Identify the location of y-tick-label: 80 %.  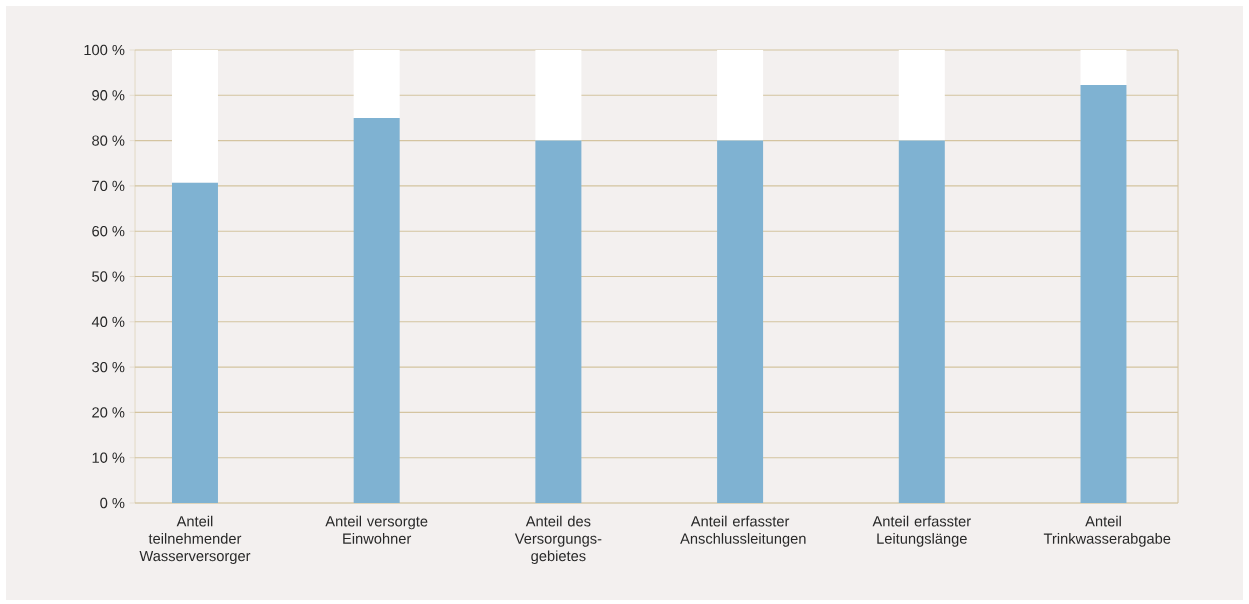
(108, 140).